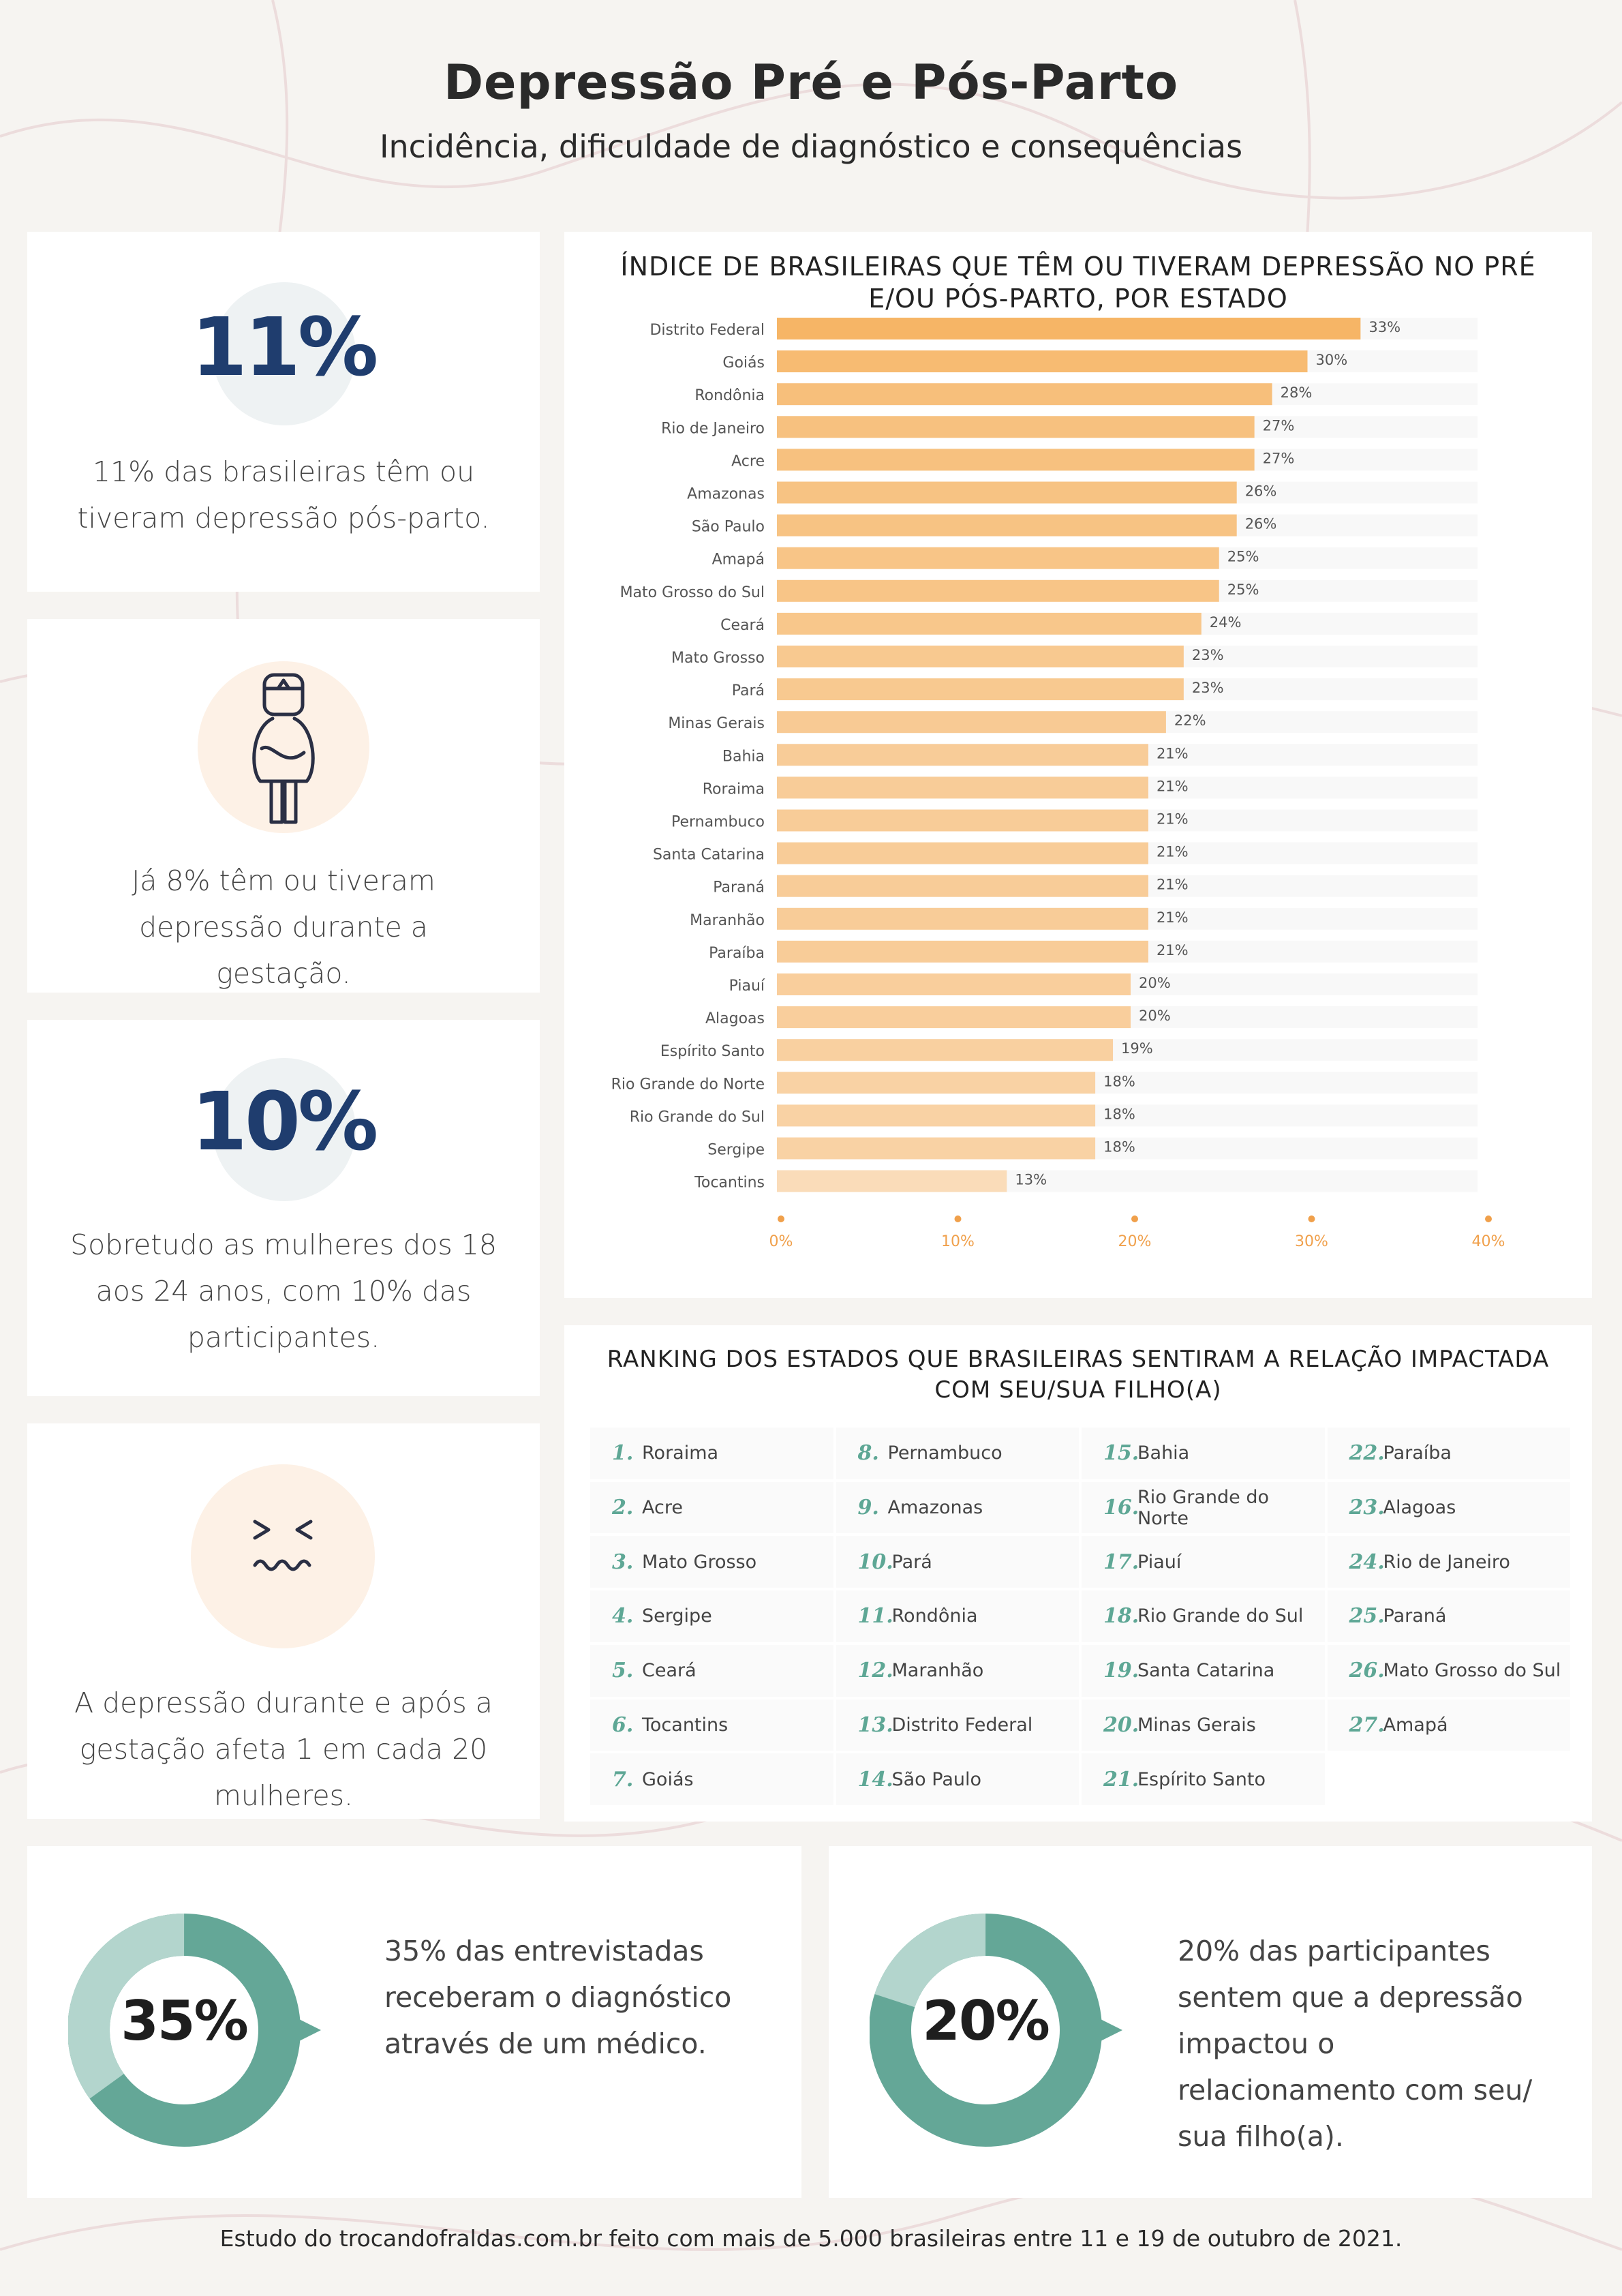 The height and width of the screenshot is (2296, 1622). I want to click on stat-value: 11%, so click(284, 347).